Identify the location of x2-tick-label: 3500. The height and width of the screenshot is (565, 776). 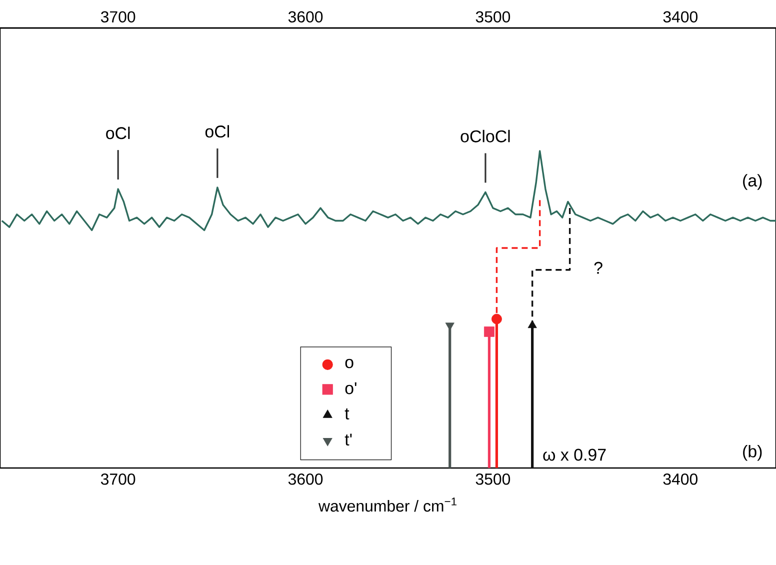
(493, 16).